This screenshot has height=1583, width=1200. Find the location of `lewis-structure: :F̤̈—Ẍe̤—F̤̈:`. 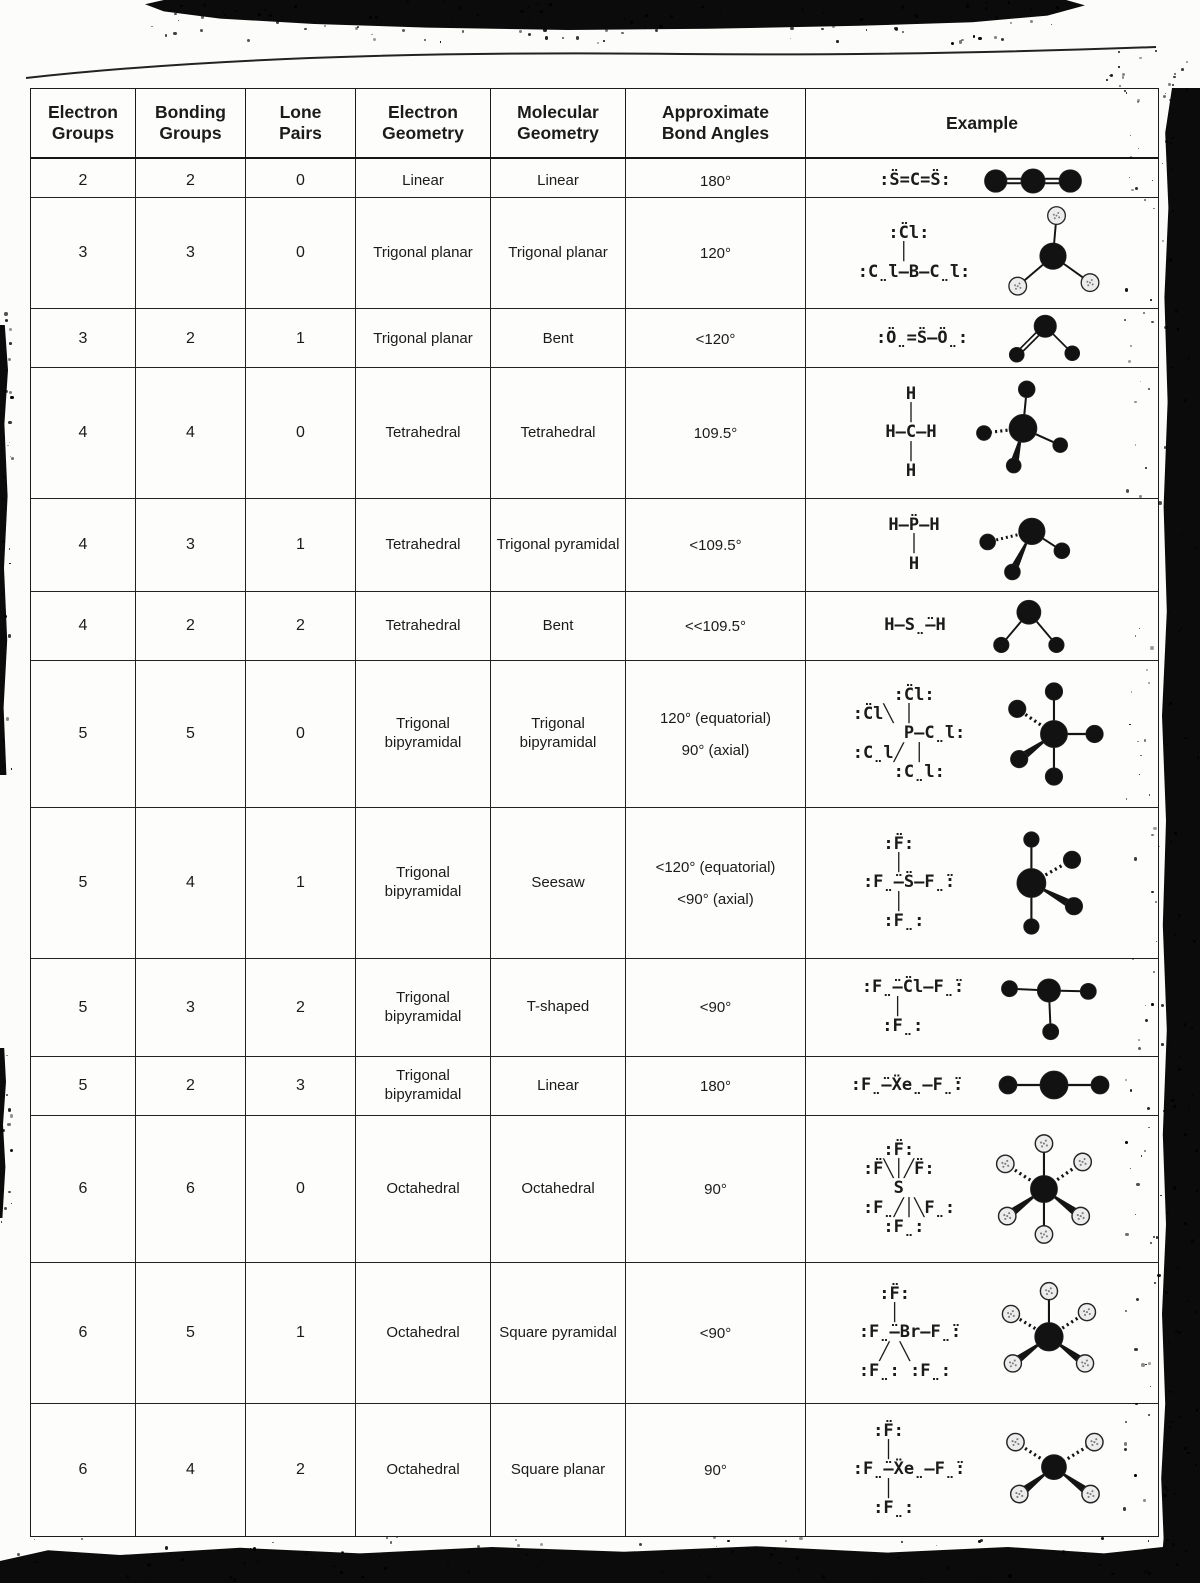

lewis-structure: :F̤̈—Ẍe̤—F̤̈: is located at coordinates (907, 1085).